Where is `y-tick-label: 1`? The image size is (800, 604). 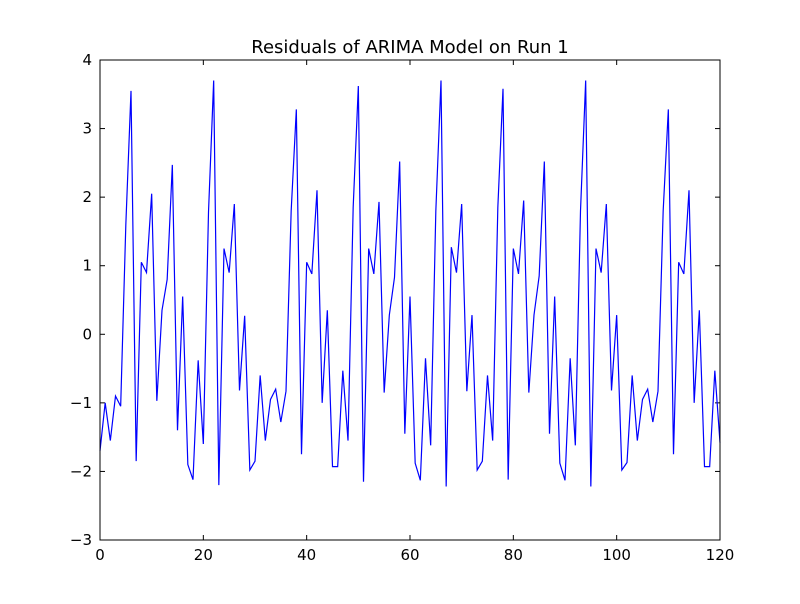 y-tick-label: 1 is located at coordinates (87, 266).